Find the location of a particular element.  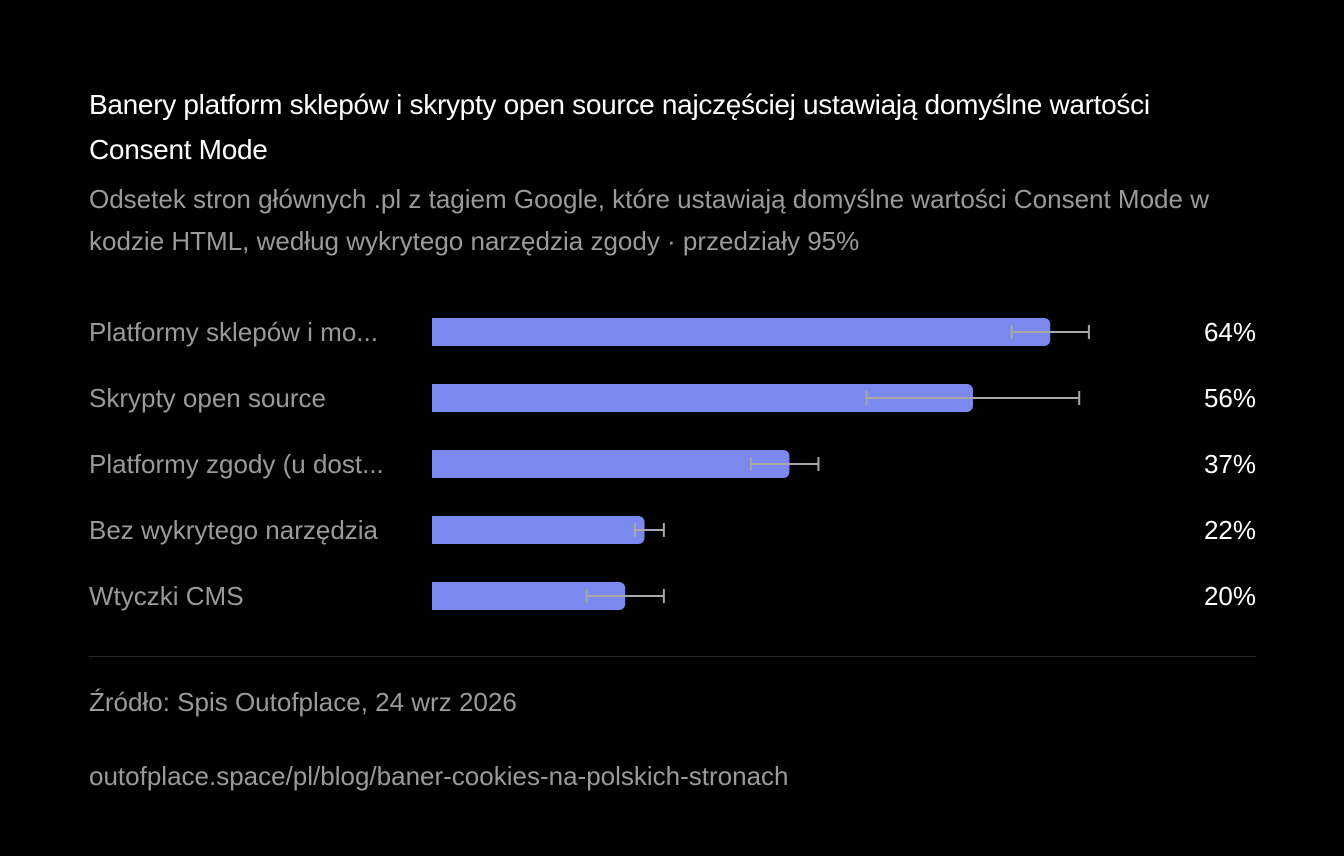

category-label: Skrypty open source is located at coordinates (207, 398).